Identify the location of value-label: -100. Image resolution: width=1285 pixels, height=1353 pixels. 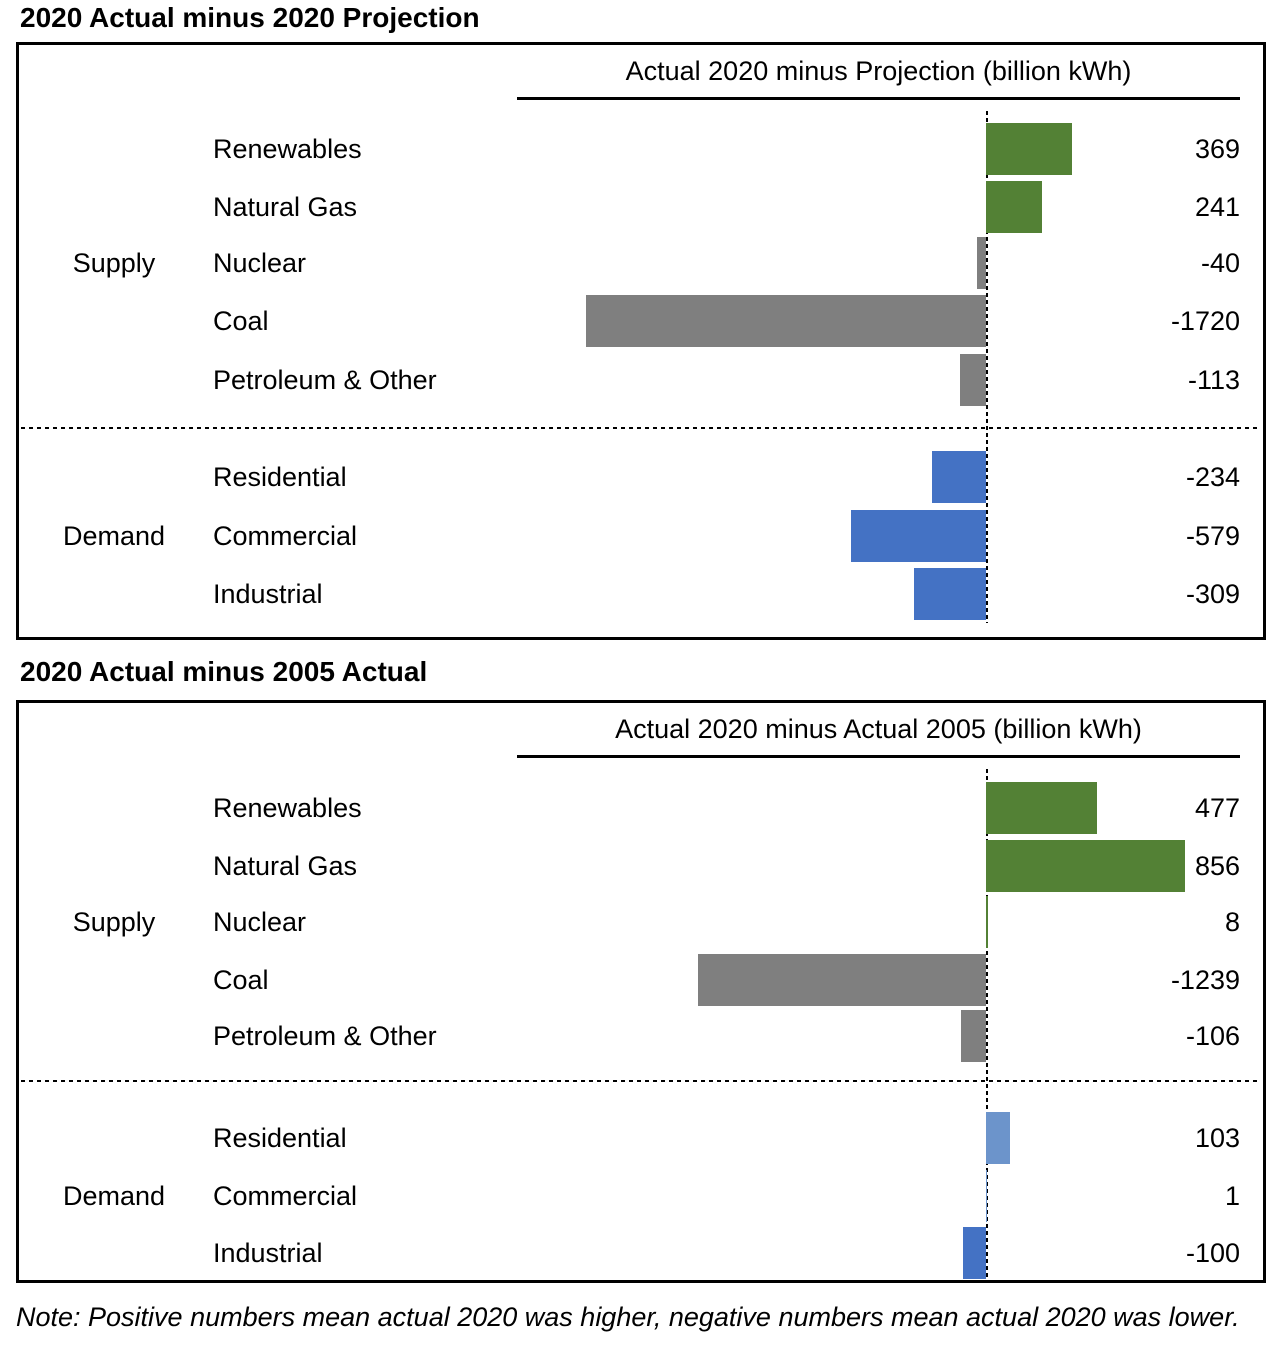
(1212, 1253).